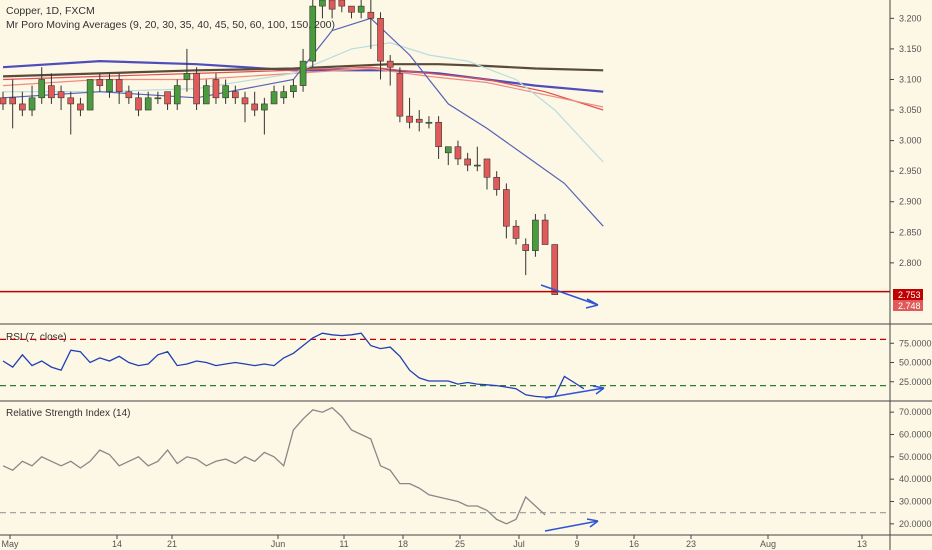 The height and width of the screenshot is (550, 932). I want to click on time-axis-label: 25, so click(460, 544).